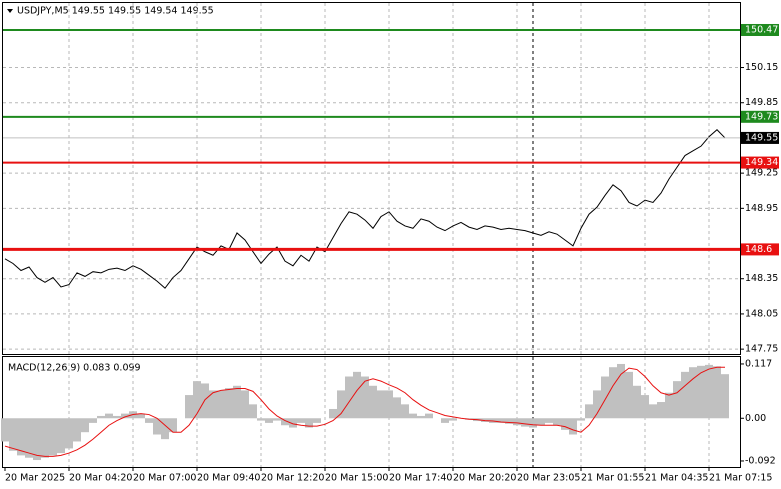 This screenshot has height=489, width=781. What do you see at coordinates (758, 363) in the screenshot?
I see `y-tick-label: 0.117` at bounding box center [758, 363].